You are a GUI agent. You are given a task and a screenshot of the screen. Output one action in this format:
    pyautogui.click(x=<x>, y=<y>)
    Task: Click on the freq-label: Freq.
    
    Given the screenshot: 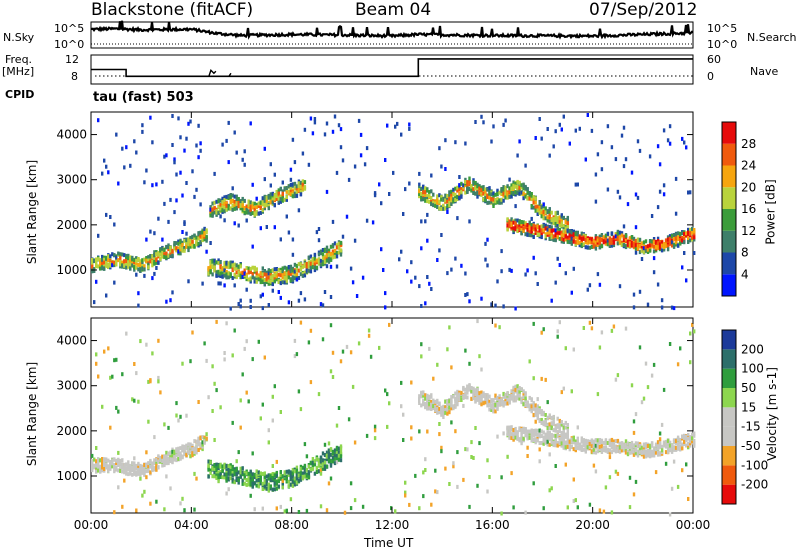 What is the action you would take?
    pyautogui.click(x=19, y=59)
    